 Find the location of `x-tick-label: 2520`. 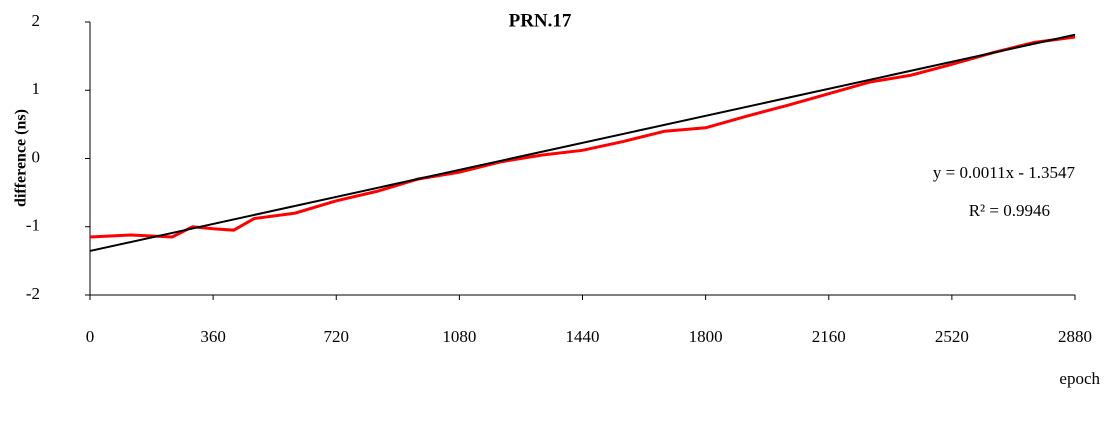

x-tick-label: 2520 is located at coordinates (952, 336).